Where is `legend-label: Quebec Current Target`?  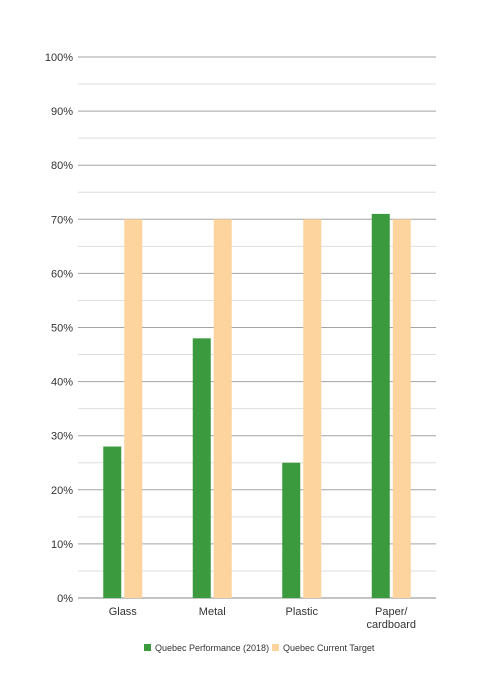 legend-label: Quebec Current Target is located at coordinates (329, 648).